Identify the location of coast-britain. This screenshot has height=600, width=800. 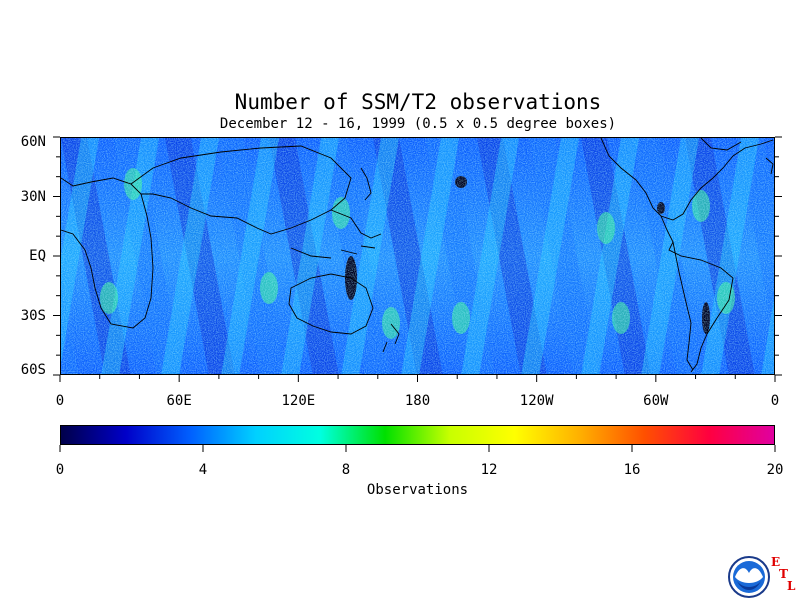
(769, 166).